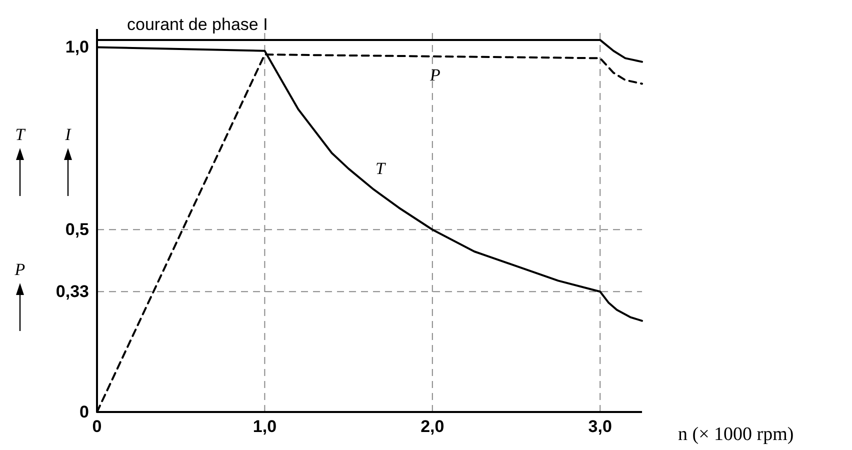 The image size is (852, 450). I want to click on series-label: courant de phase I, so click(197, 24).